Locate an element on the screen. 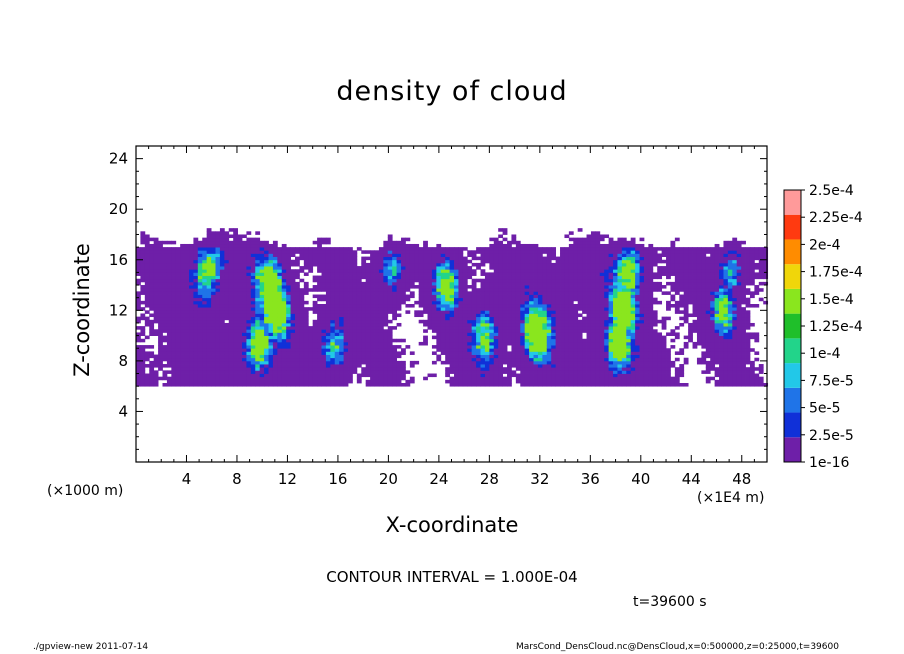 This screenshot has width=904, height=654. colorbar-label: 2e-4 is located at coordinates (825, 245).